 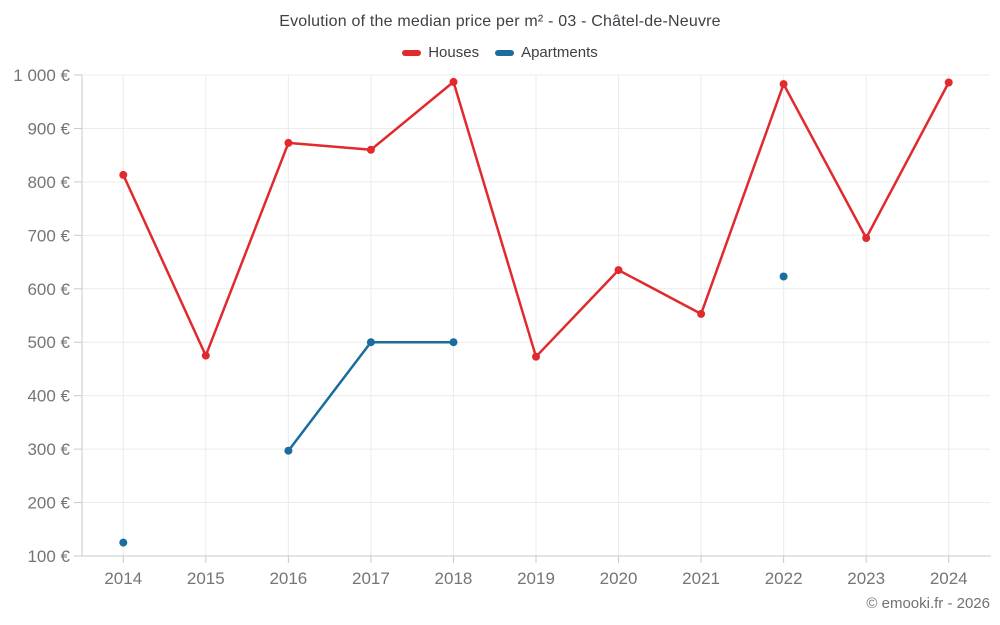 What do you see at coordinates (784, 578) in the screenshot?
I see `x-tick-label-2022: 2022` at bounding box center [784, 578].